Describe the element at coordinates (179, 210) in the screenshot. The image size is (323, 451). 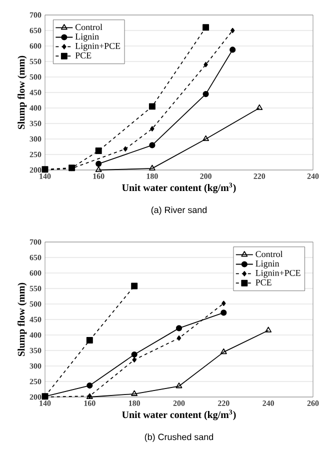
I see `text: (a) River sand` at that location.